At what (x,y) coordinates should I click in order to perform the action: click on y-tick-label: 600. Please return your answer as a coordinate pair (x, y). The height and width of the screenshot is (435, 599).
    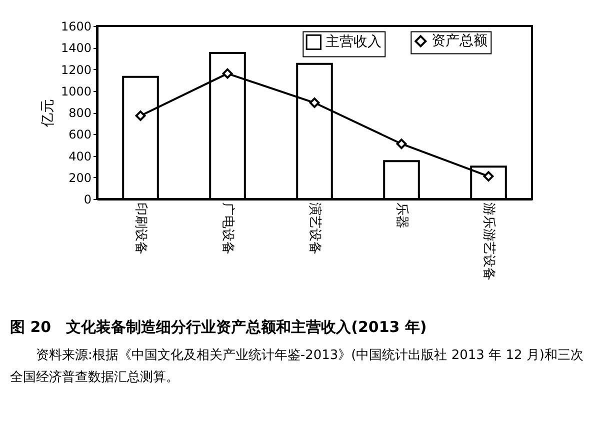
    Looking at the image, I should click on (80, 135).